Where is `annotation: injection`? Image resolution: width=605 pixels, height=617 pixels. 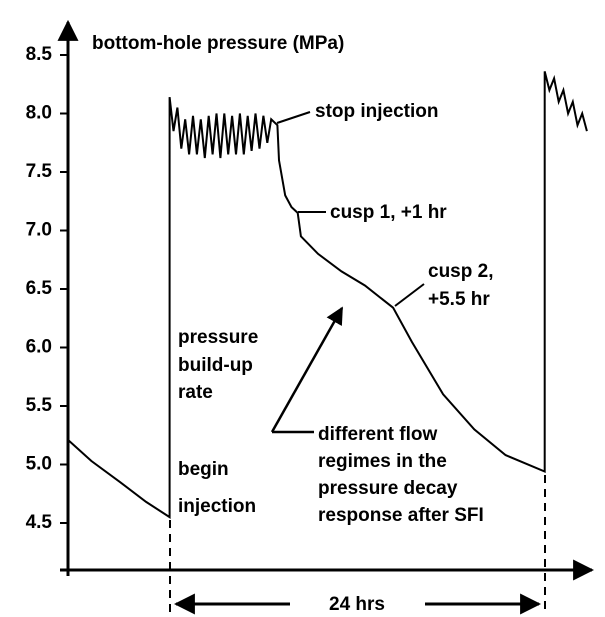 annotation: injection is located at coordinates (217, 506).